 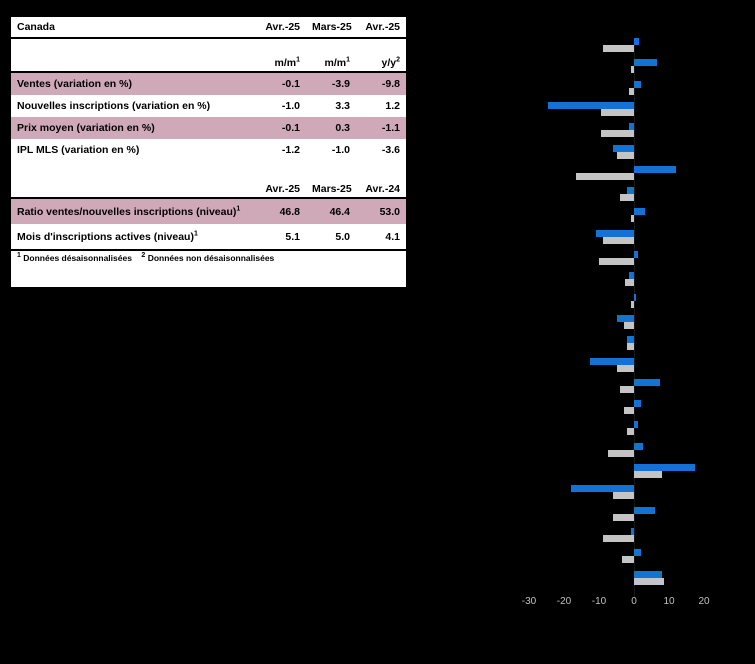 I want to click on footnote-sup: 1, so click(x=19, y=256).